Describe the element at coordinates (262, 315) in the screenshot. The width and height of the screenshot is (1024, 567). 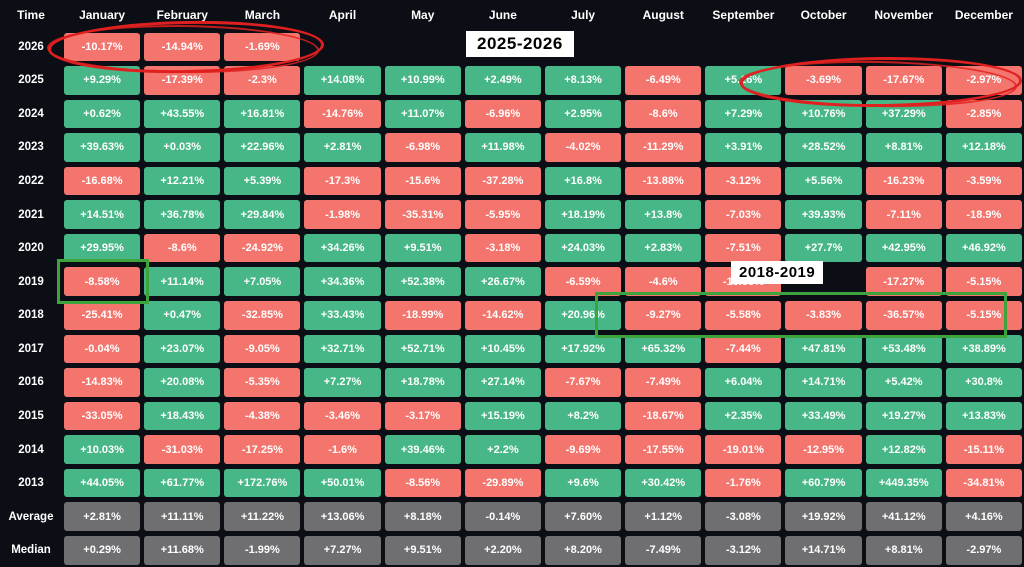
I see `return-cell: -32.85%` at that location.